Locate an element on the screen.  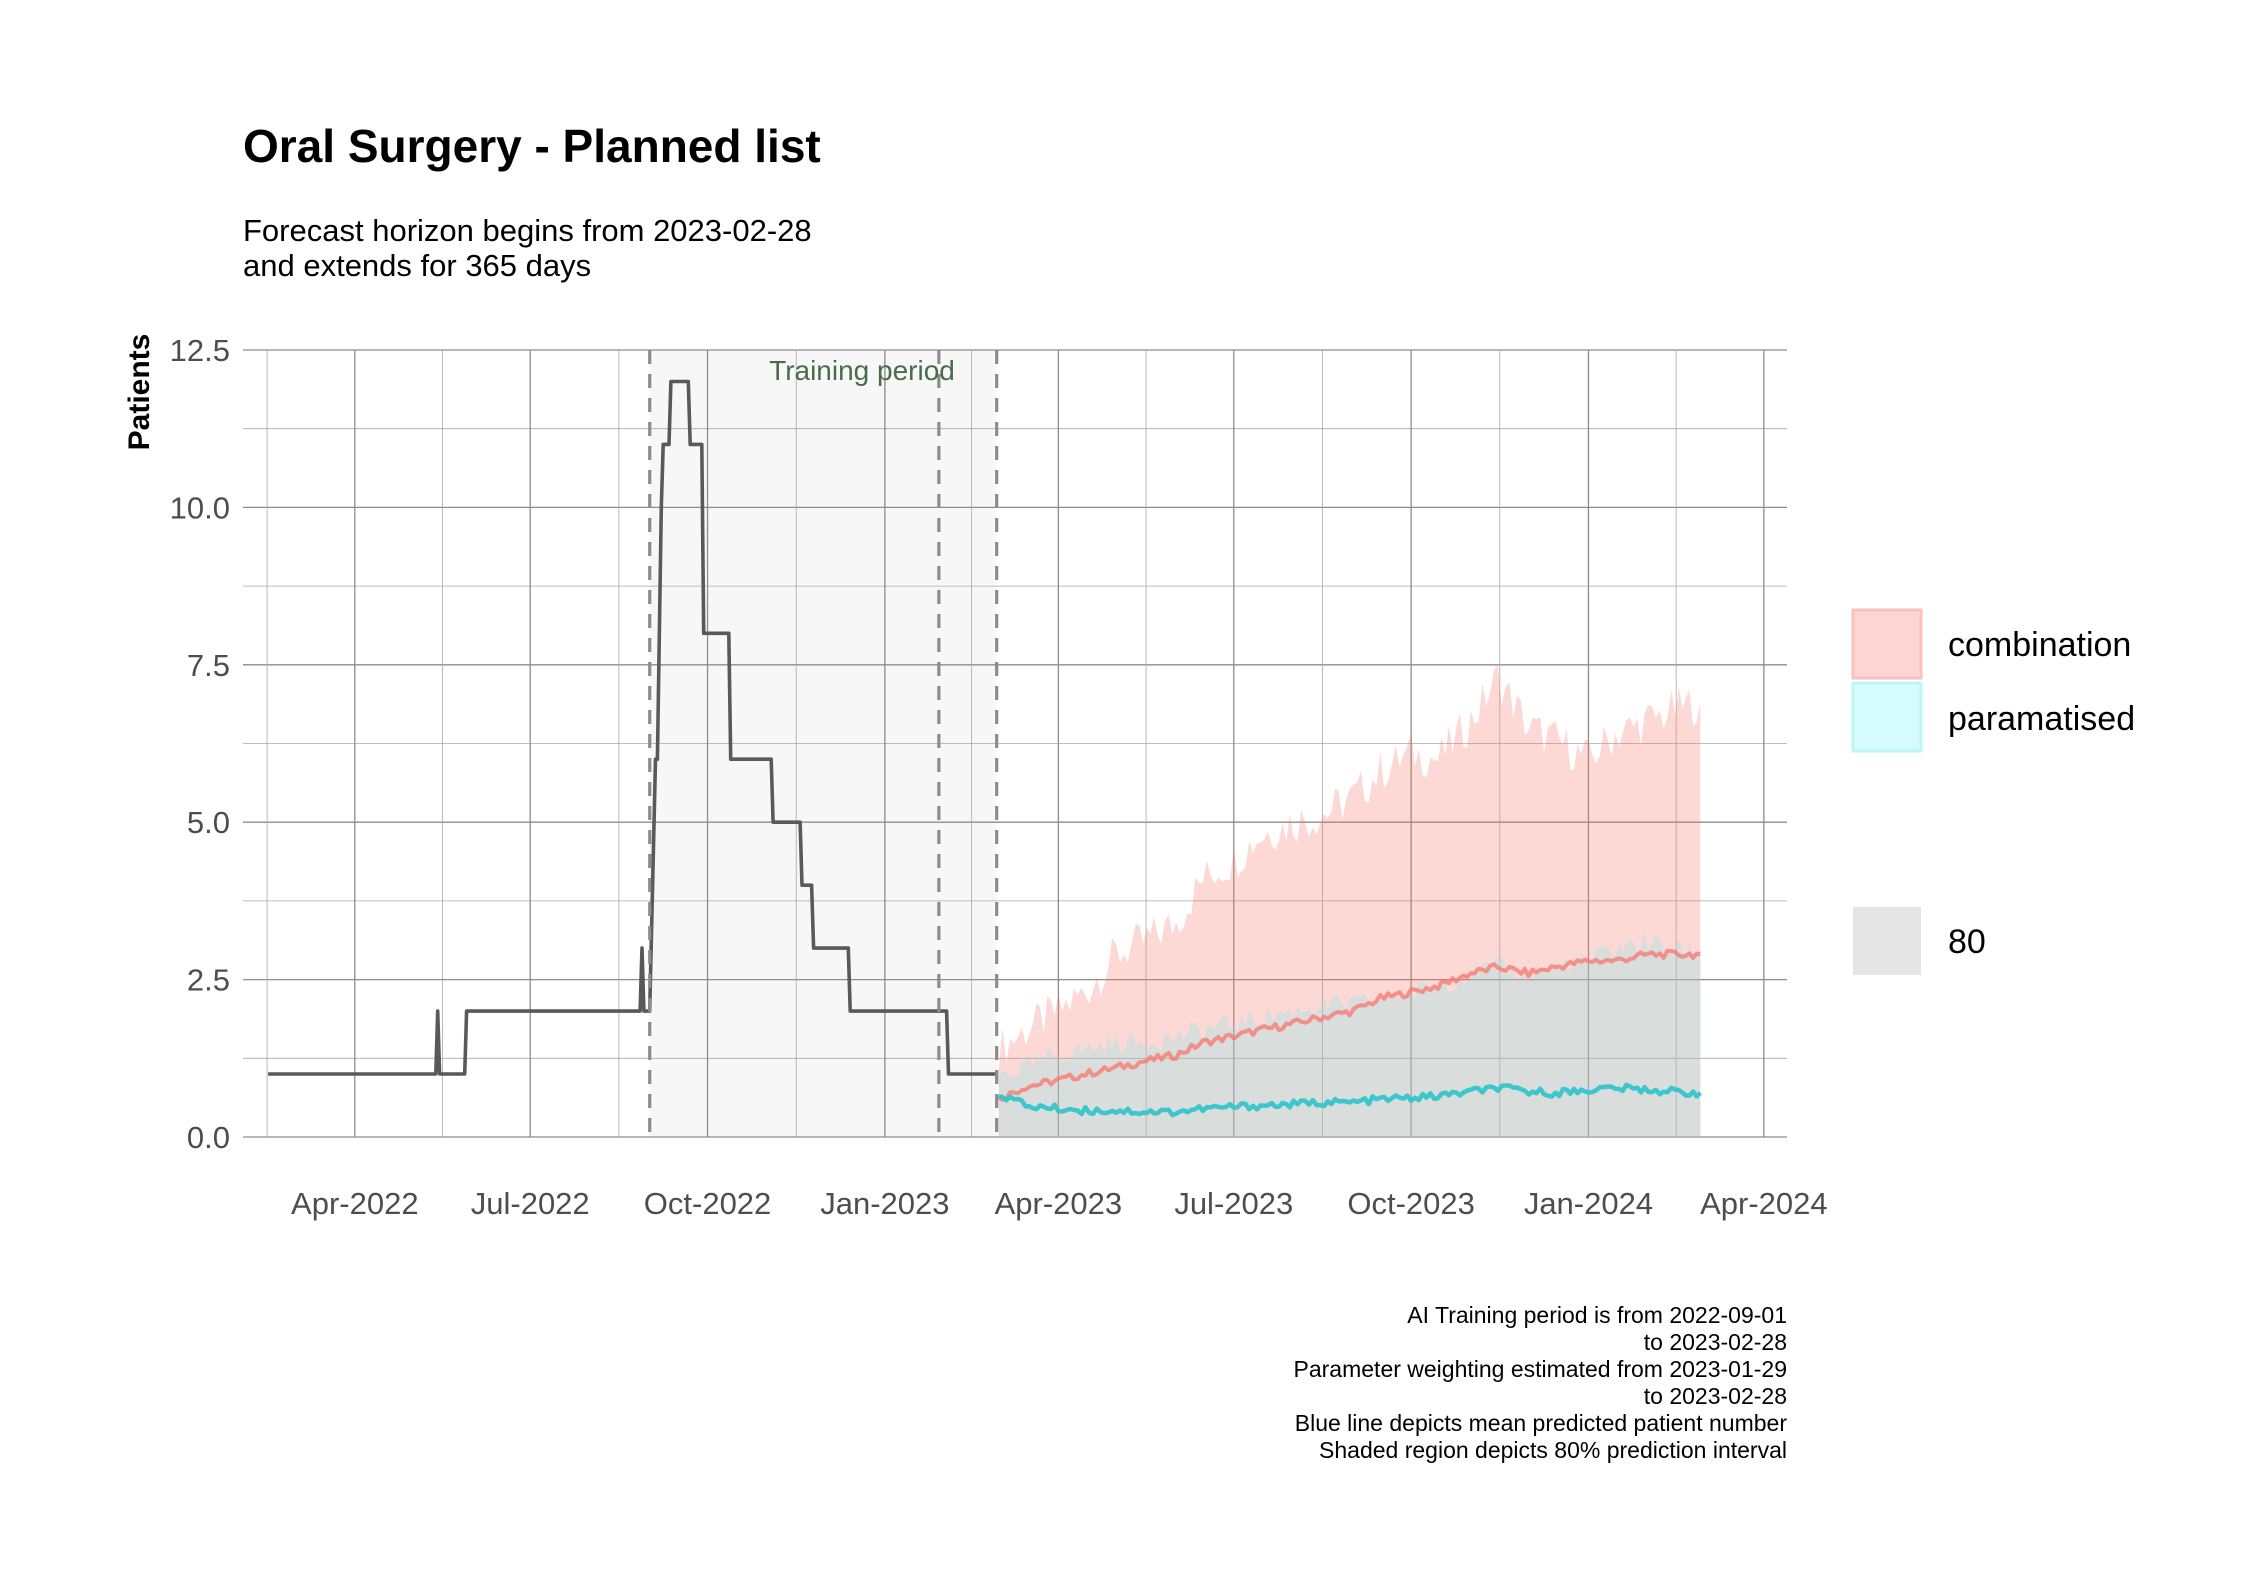
x-tick-label: Apr-2024 is located at coordinates (1764, 1203).